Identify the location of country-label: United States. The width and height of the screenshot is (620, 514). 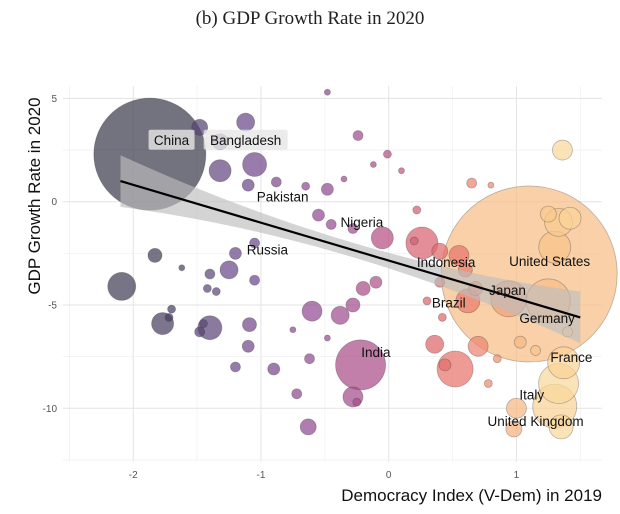
(549, 261).